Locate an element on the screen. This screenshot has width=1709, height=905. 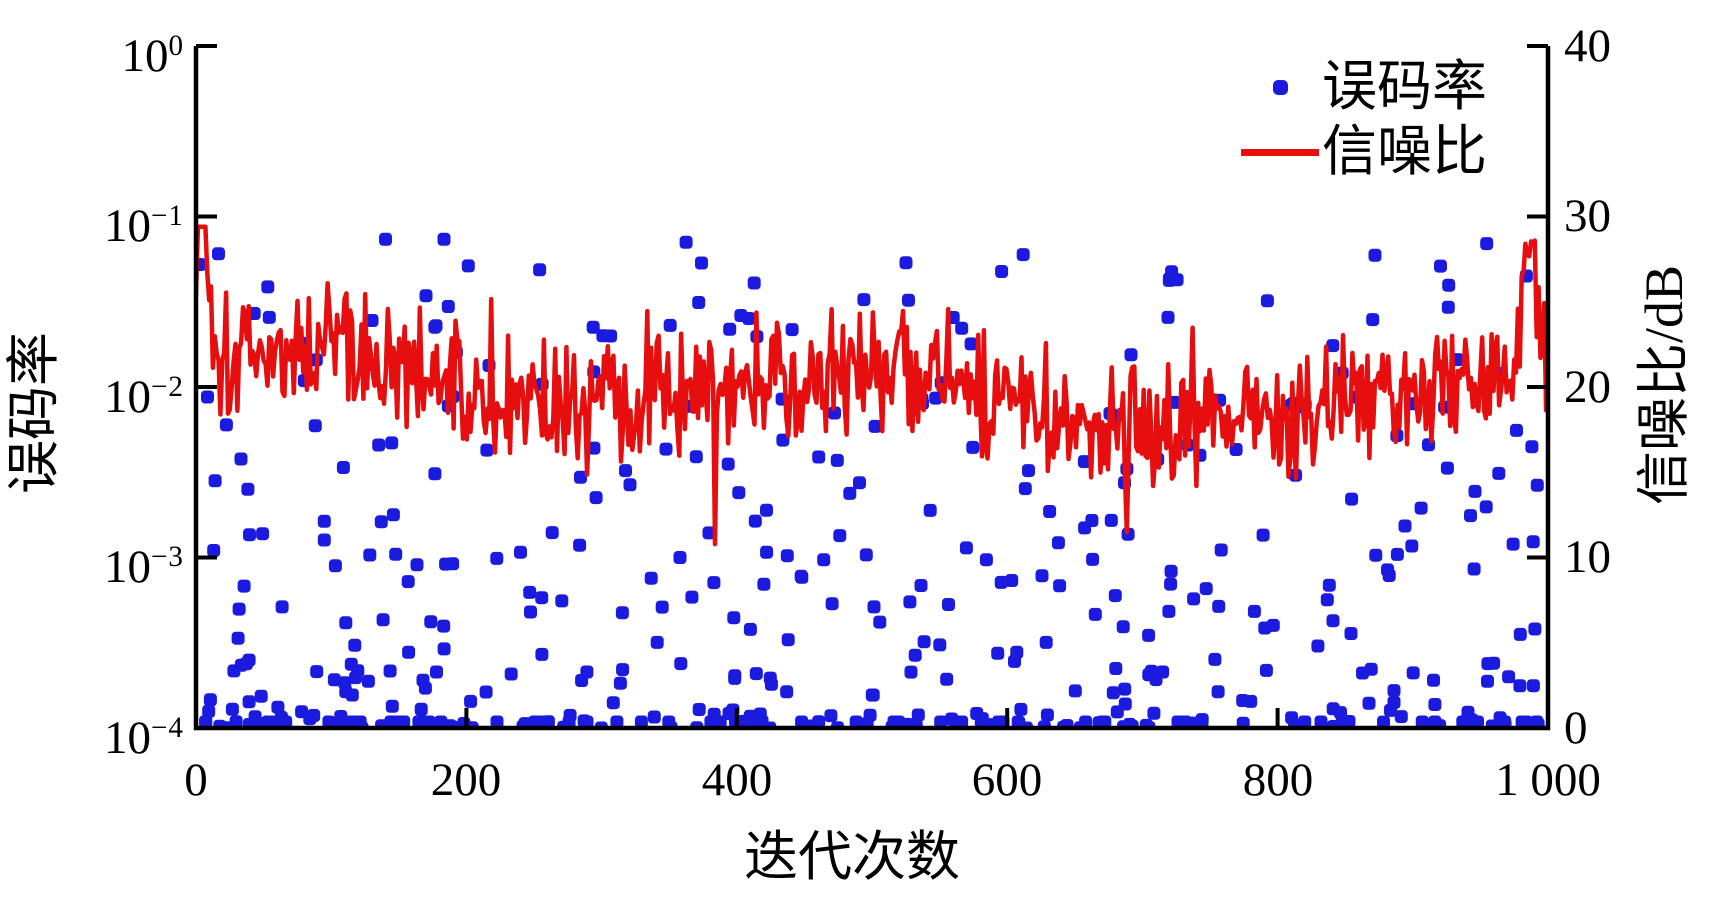
ytick-right-10: 10 is located at coordinates (1587, 557).